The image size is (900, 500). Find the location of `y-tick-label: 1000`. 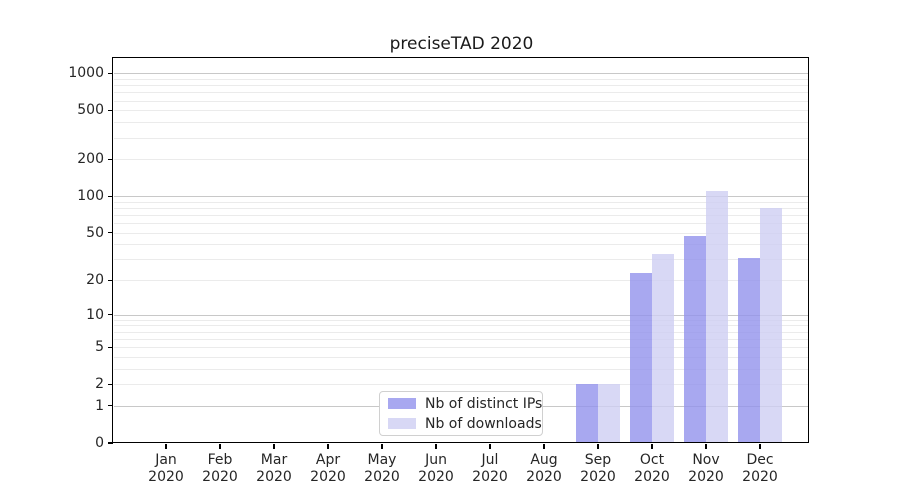

y-tick-label: 1000 is located at coordinates (86, 73).